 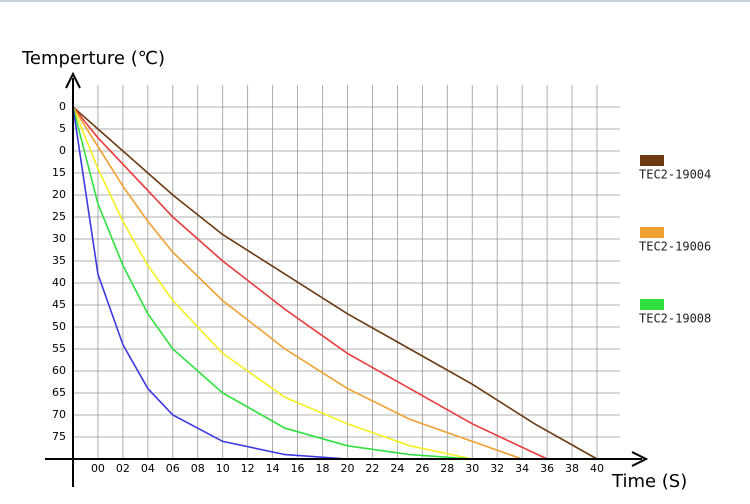 What do you see at coordinates (640, 459) in the screenshot?
I see `x-arrow` at bounding box center [640, 459].